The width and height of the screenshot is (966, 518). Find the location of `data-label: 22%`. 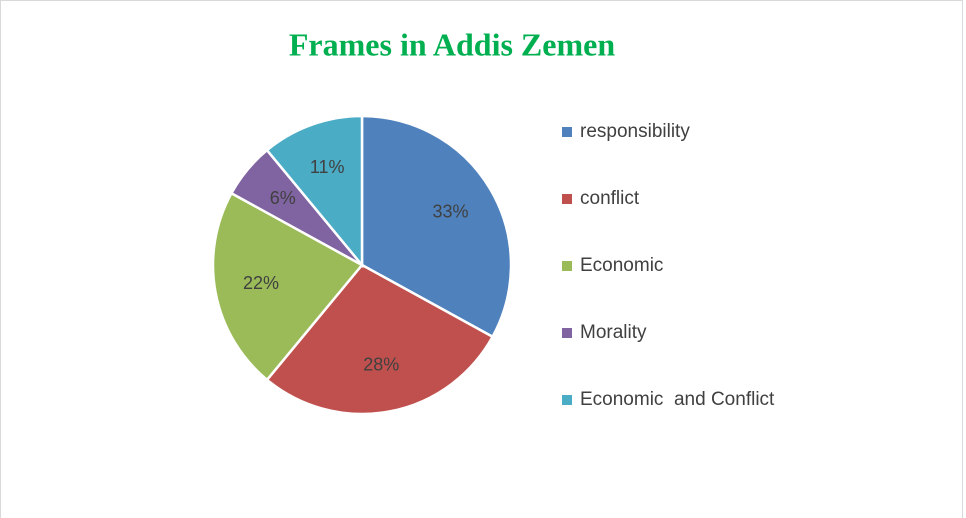

data-label: 22% is located at coordinates (261, 283).